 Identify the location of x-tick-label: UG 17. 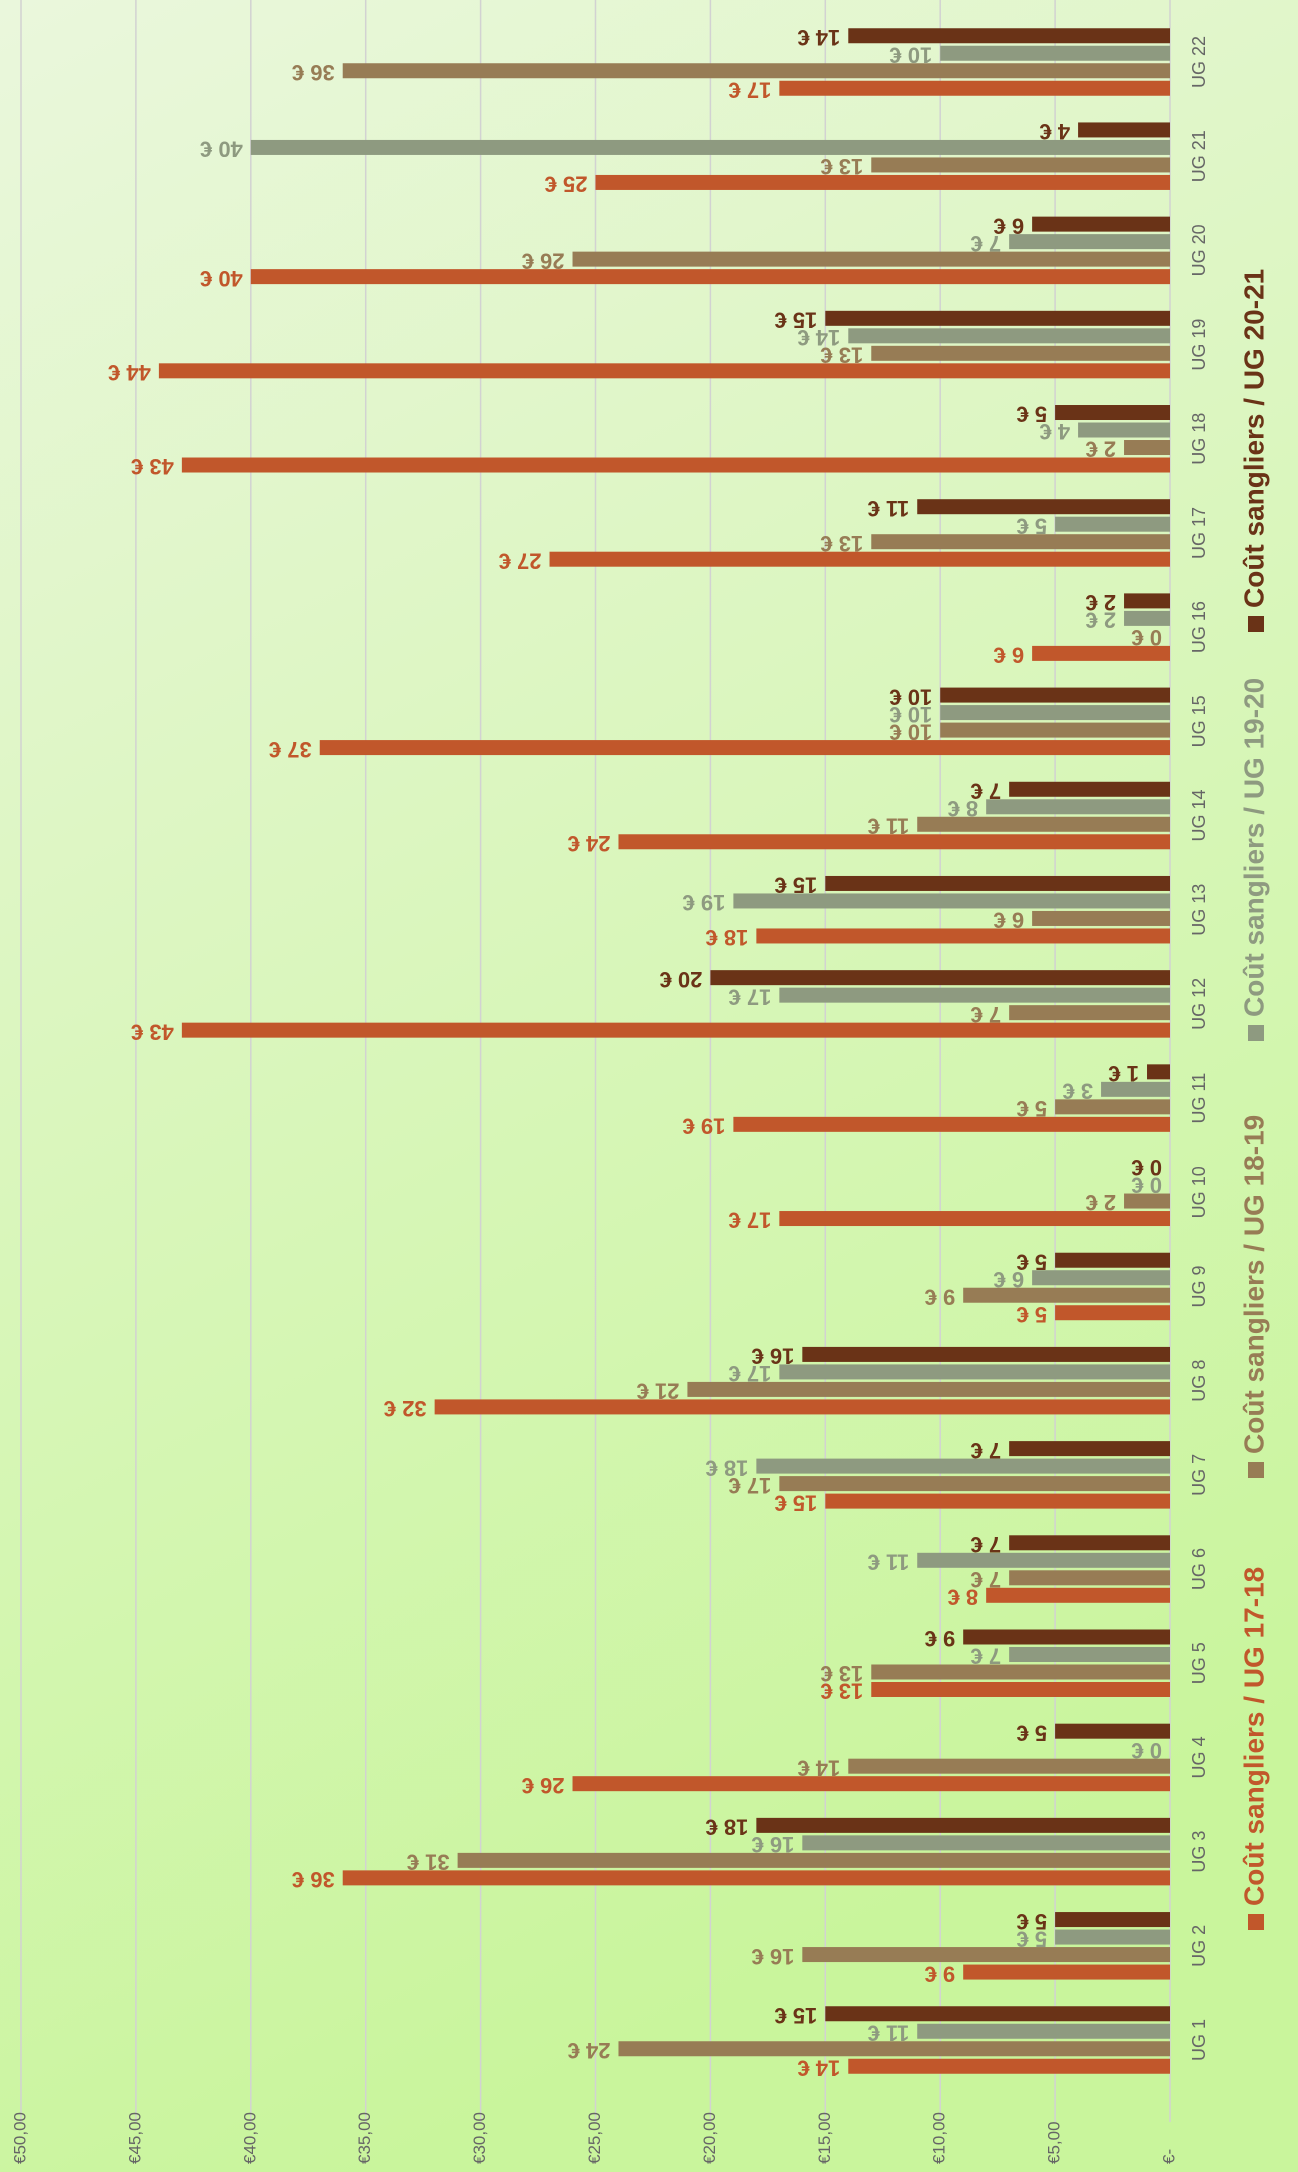
(1199, 533).